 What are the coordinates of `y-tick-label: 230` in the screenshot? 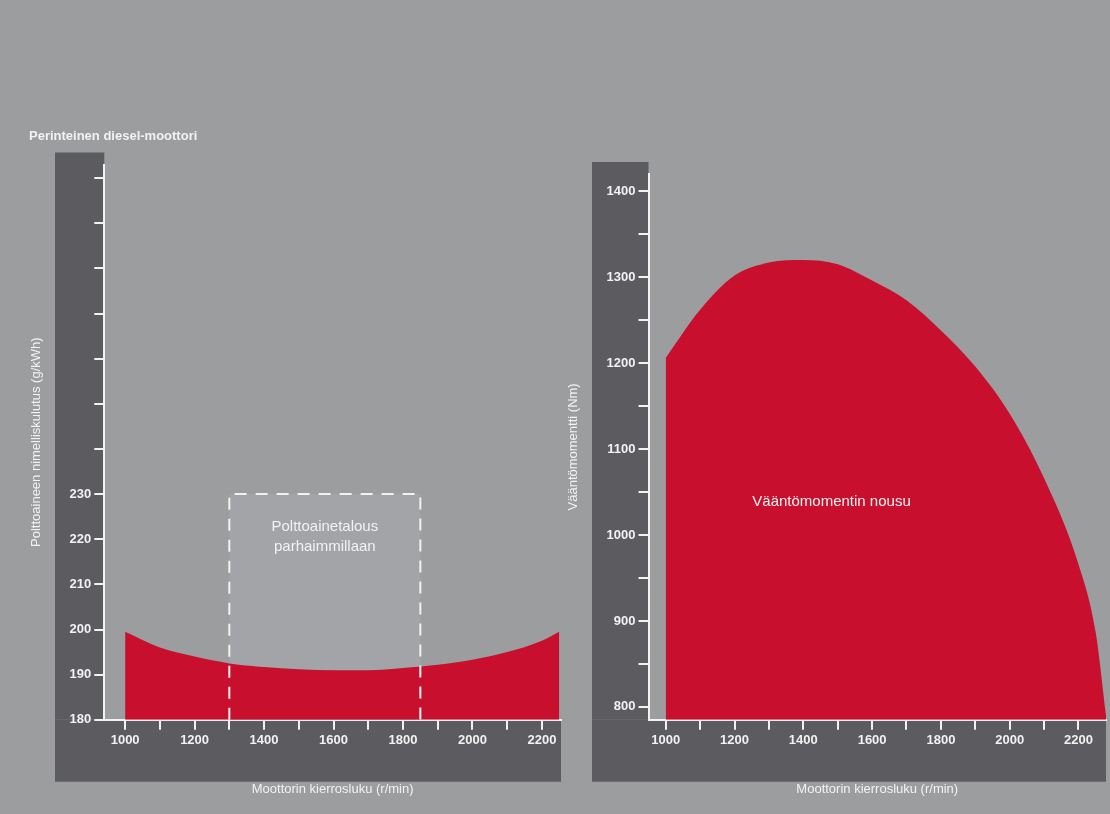 It's located at (80, 493).